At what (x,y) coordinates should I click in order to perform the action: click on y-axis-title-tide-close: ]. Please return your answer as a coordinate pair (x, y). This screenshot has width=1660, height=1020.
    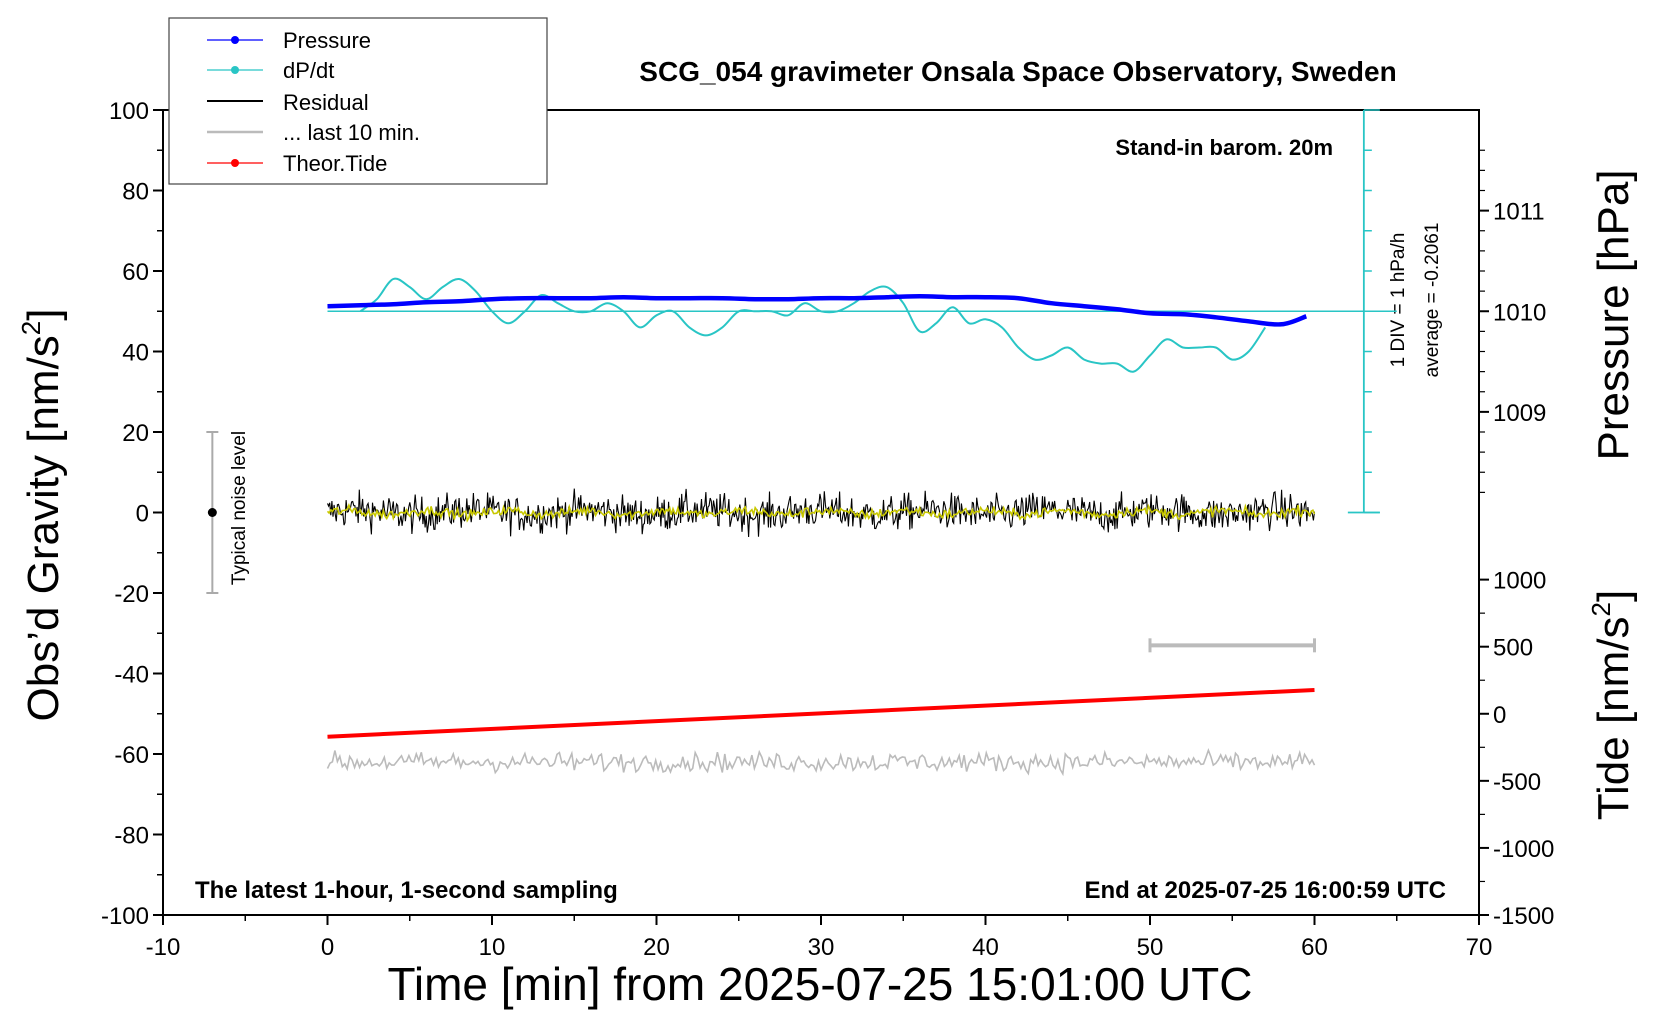
    Looking at the image, I should click on (1613, 596).